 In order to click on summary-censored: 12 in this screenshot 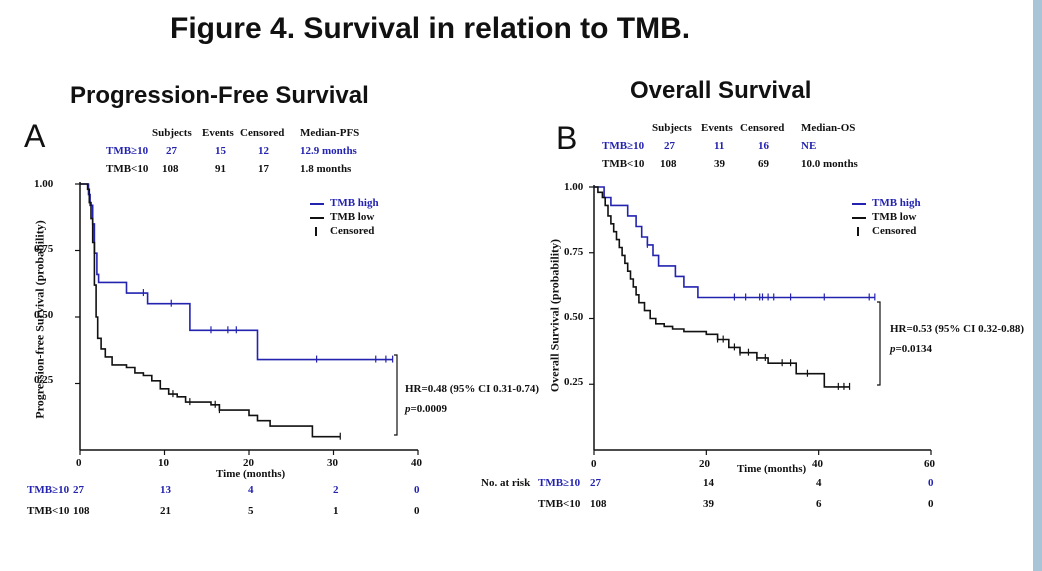, I will do `click(263, 151)`.